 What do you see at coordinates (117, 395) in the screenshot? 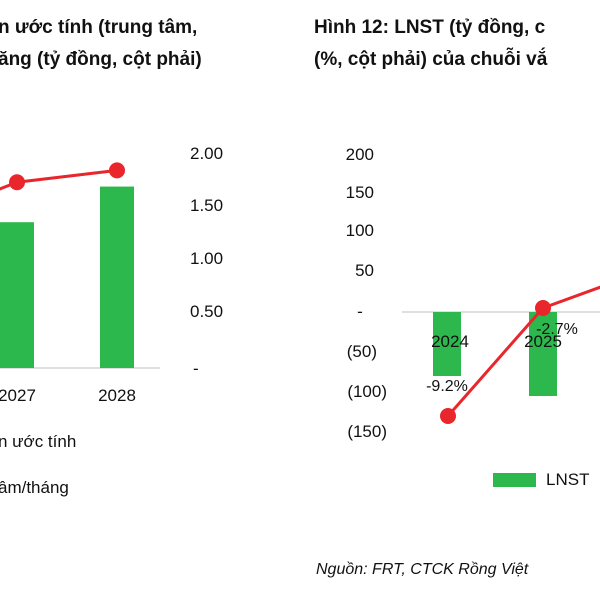
I see `left-x-tick-2028: 2028` at bounding box center [117, 395].